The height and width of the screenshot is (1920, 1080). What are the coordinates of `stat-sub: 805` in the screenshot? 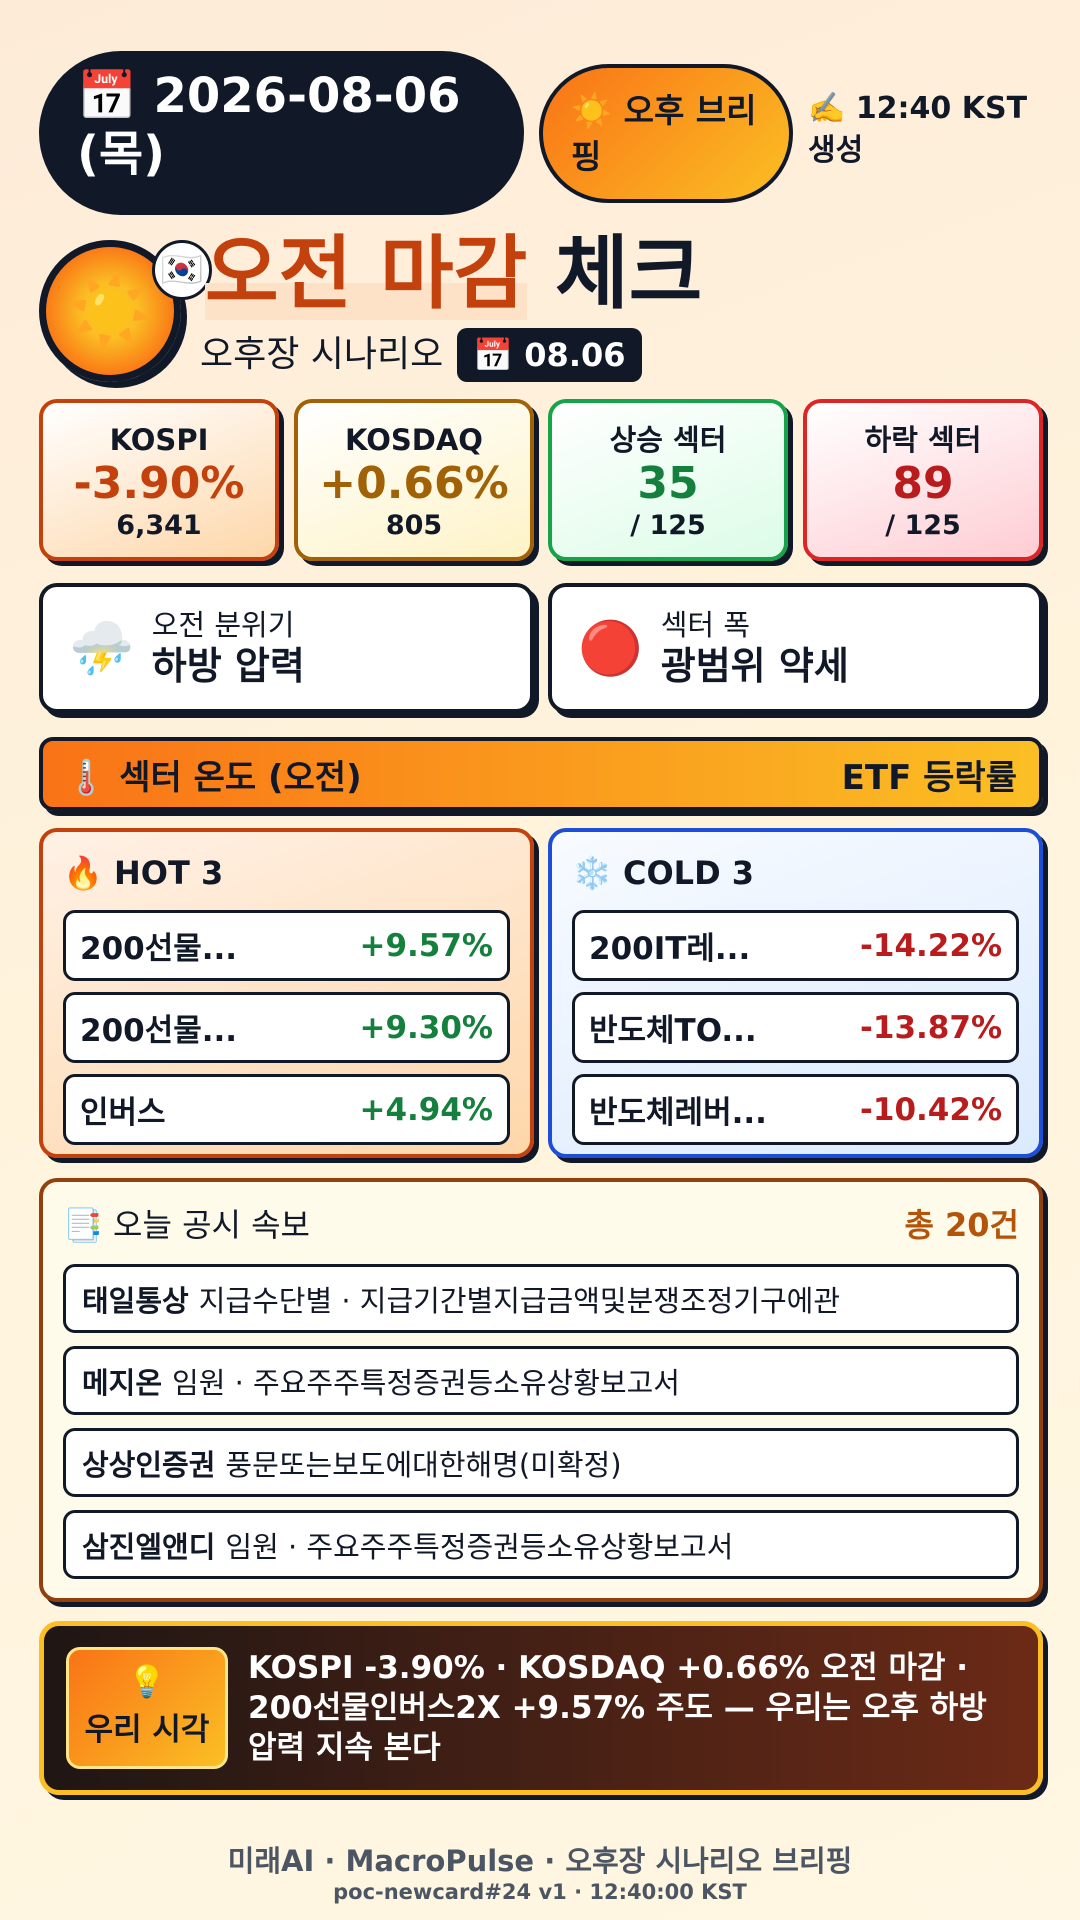 It's located at (414, 525).